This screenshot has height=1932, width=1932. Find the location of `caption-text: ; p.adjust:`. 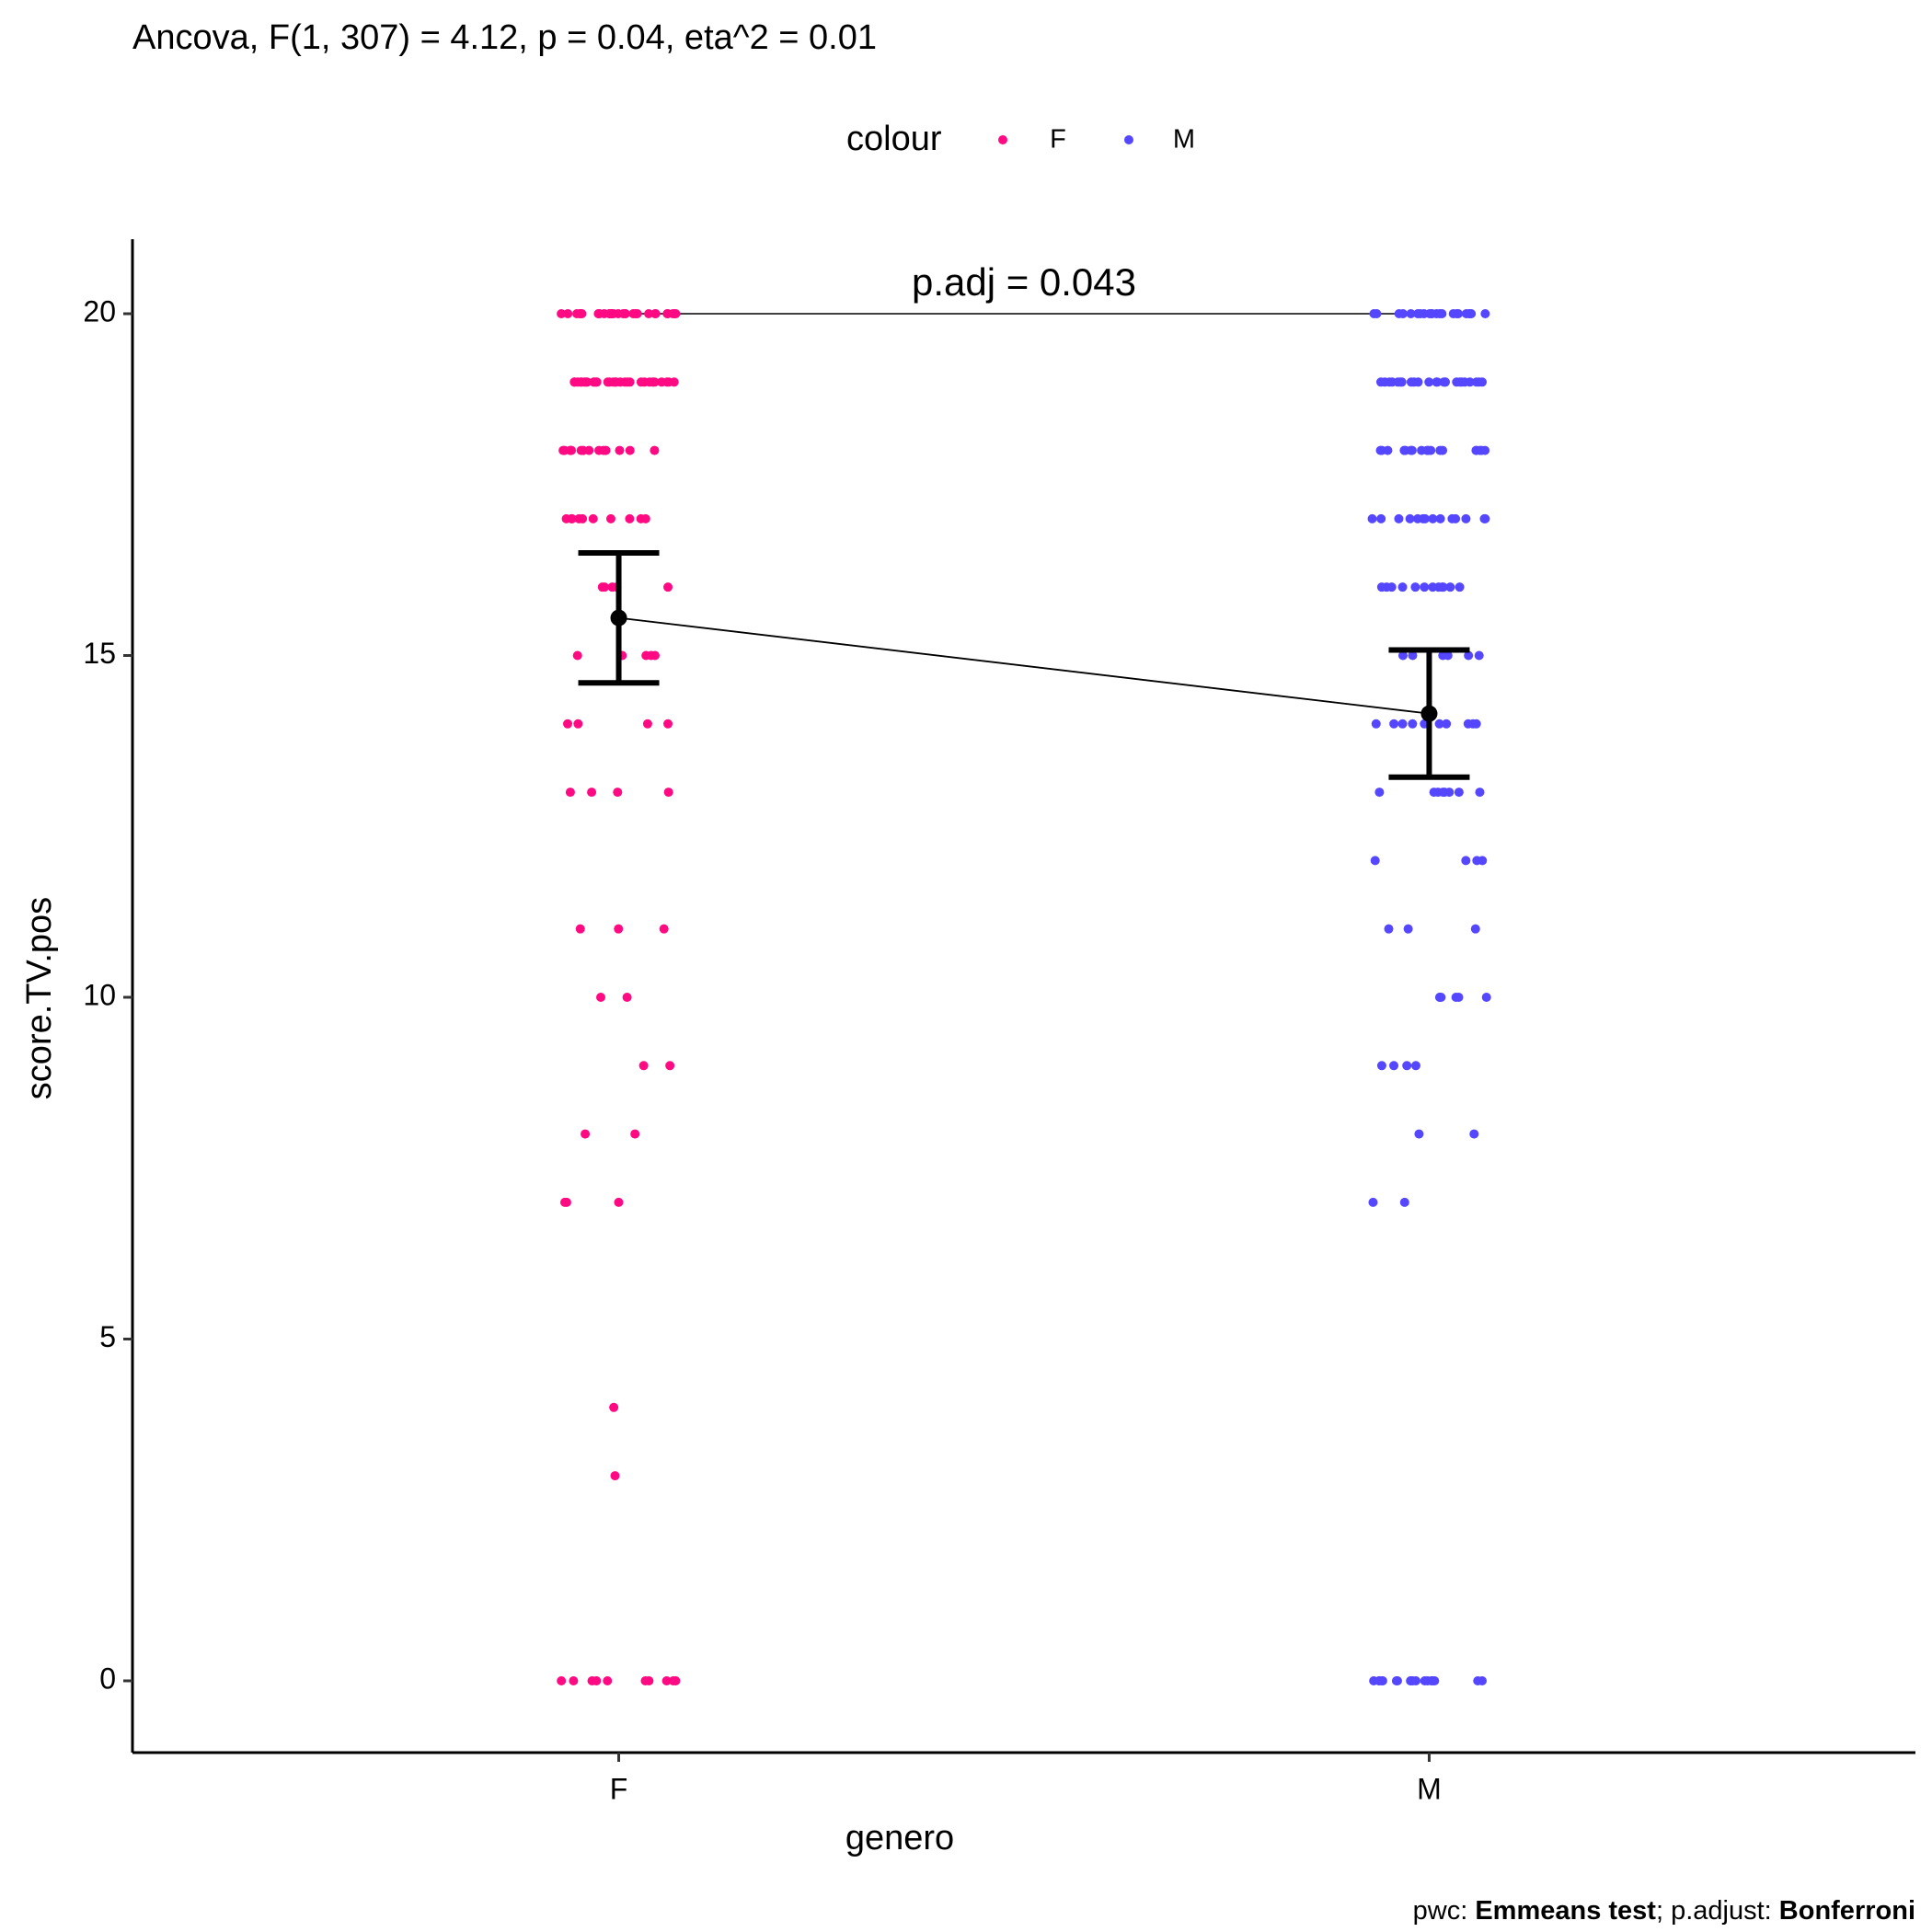

caption-text: ; p.adjust: is located at coordinates (1717, 1911).